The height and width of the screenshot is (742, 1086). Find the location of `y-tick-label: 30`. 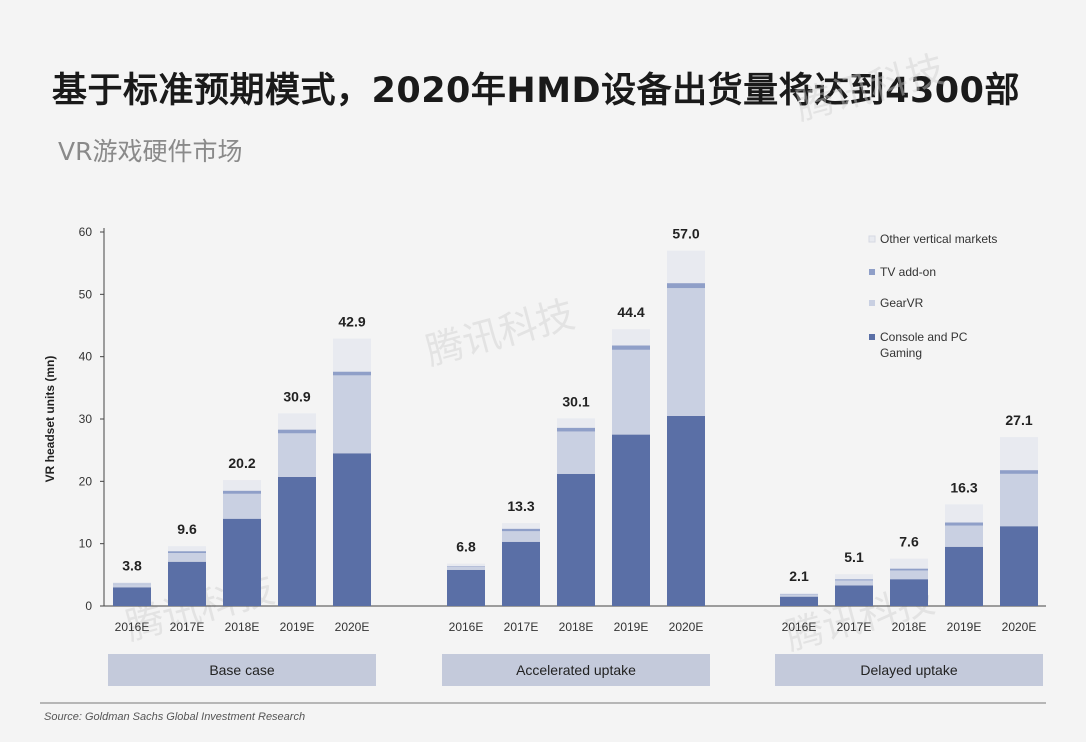

y-tick-label: 30 is located at coordinates (86, 419).